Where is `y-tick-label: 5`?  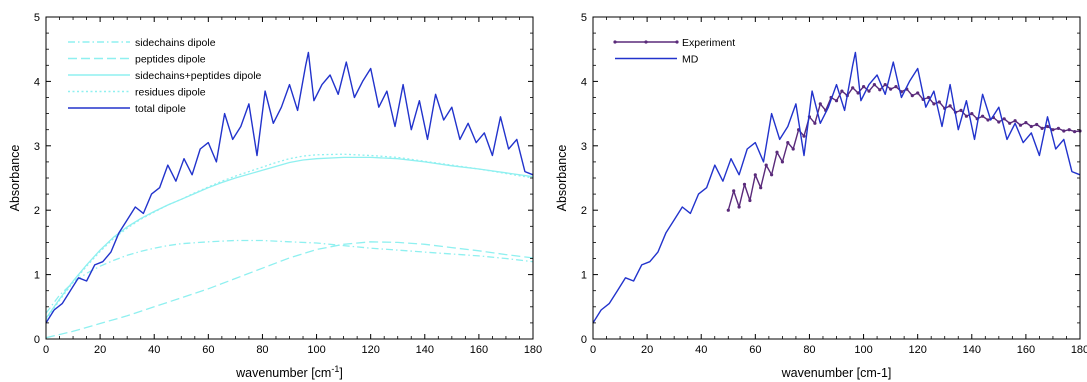 y-tick-label: 5 is located at coordinates (584, 18).